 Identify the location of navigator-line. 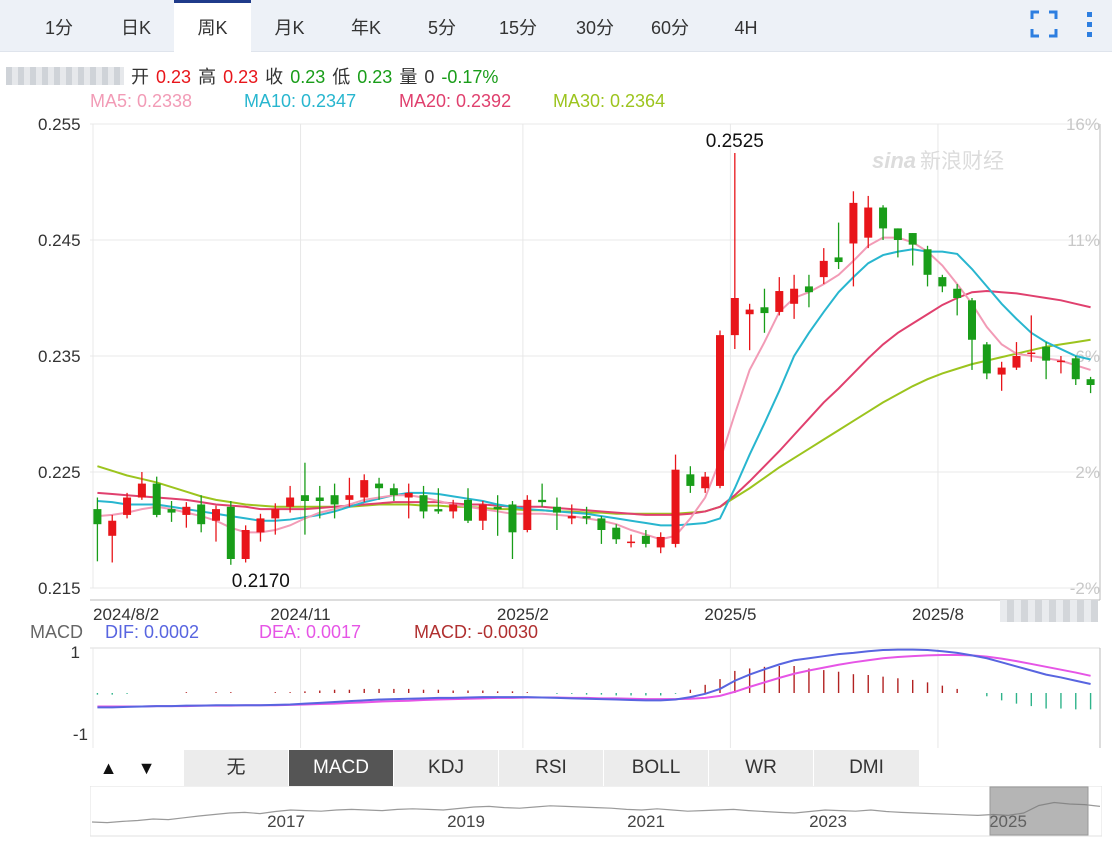
(596, 812).